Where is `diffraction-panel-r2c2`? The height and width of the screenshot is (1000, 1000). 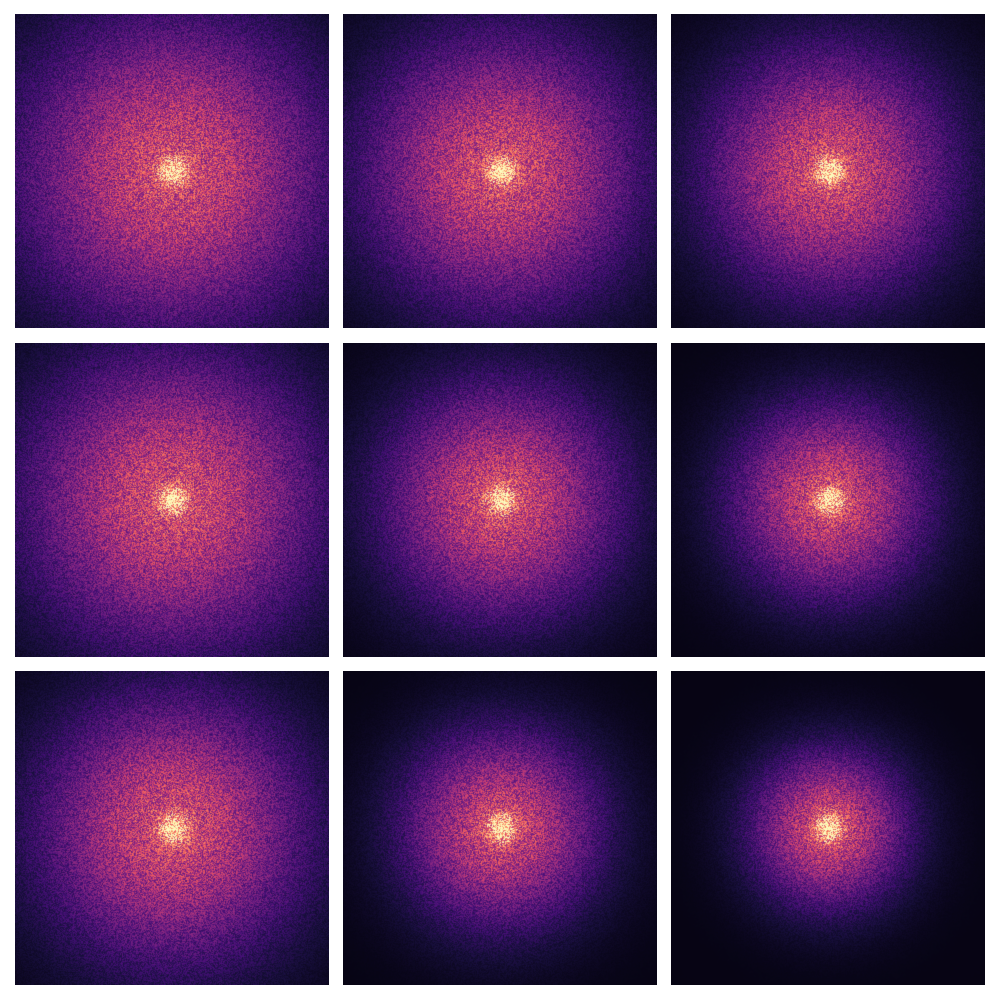 diffraction-panel-r2c2 is located at coordinates (500, 500).